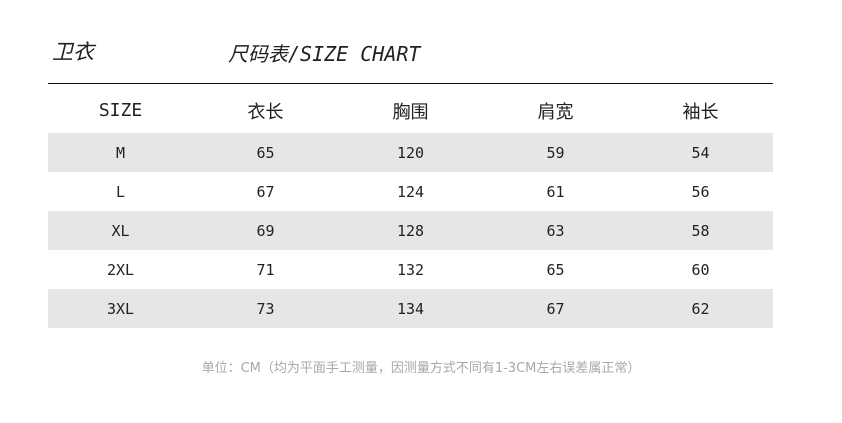 This screenshot has width=842, height=423. What do you see at coordinates (265, 269) in the screenshot?
I see `table-cell: 71` at bounding box center [265, 269].